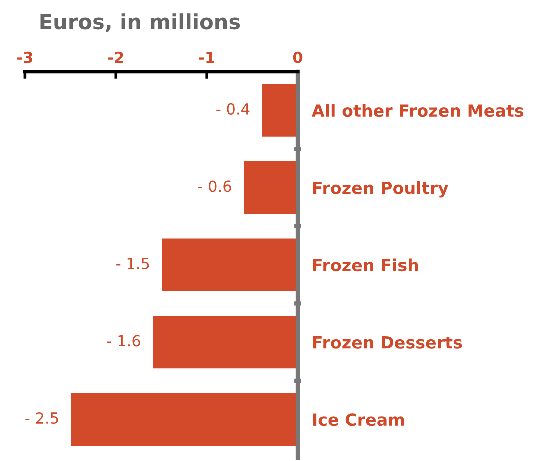  I want to click on data-label: - 1.5, so click(133, 264).